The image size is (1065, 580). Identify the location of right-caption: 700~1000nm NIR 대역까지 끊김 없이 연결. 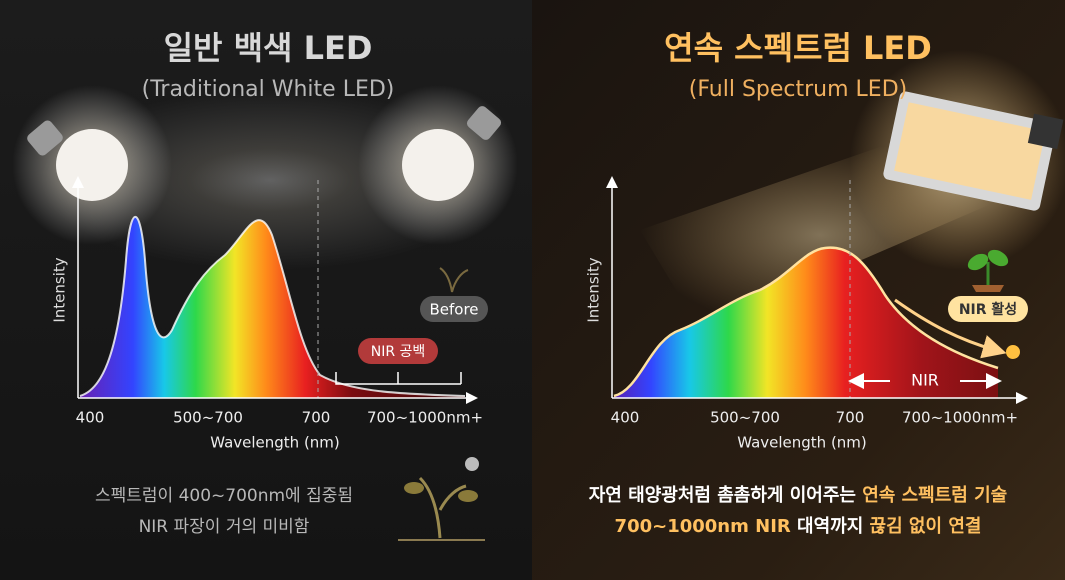
(798, 526).